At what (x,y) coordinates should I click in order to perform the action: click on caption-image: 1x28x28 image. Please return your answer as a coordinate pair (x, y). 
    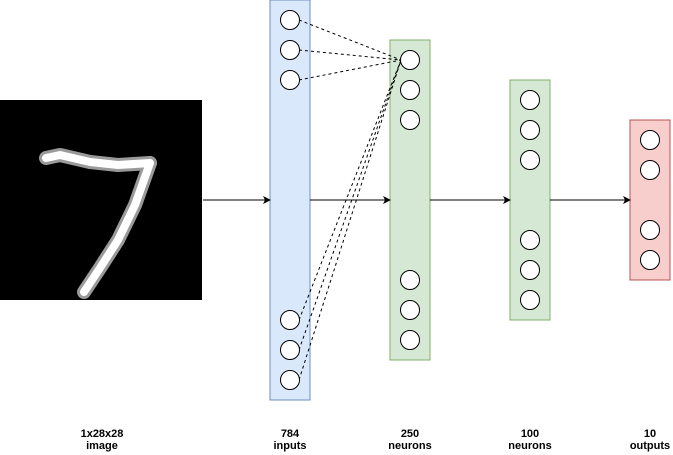
    Looking at the image, I should click on (102, 440).